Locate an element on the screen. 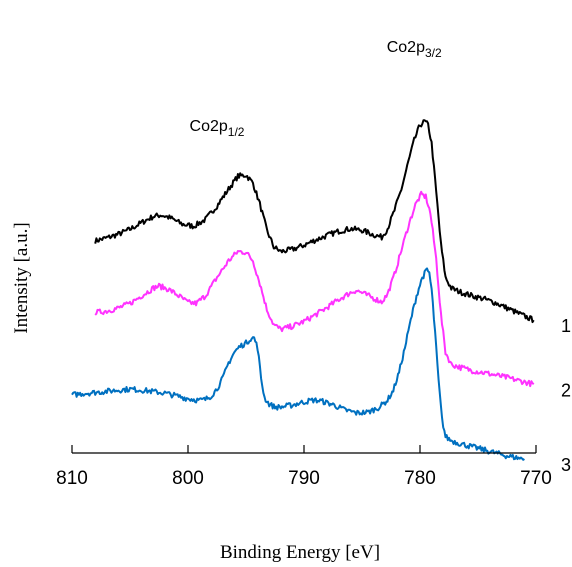 The height and width of the screenshot is (567, 572). x-axis-tick-labels: 810 800 790 780 770 is located at coordinates (304, 478).